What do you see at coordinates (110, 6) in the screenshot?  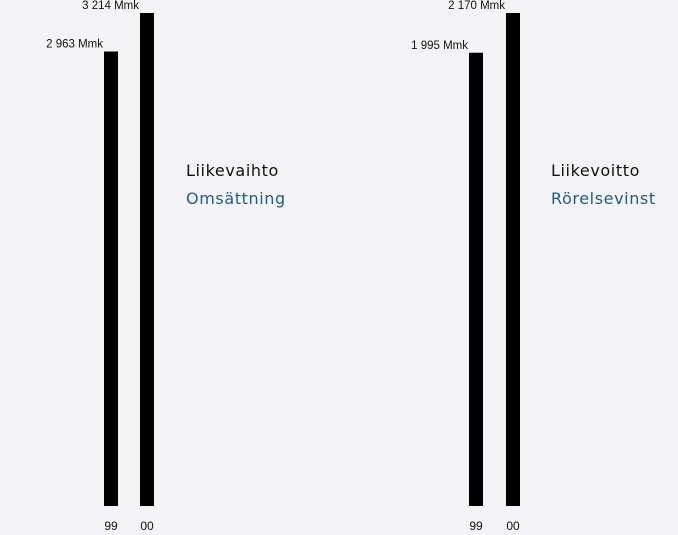 I see `value-label: 3 214 Mmk` at bounding box center [110, 6].